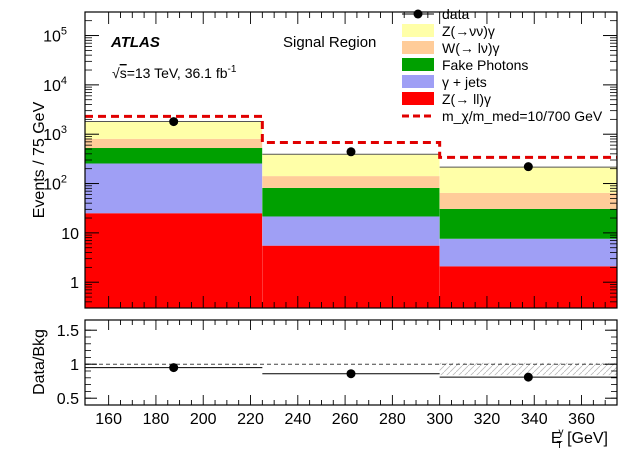 This screenshot has width=618, height=452. I want to click on ratio-uncertainty-band, so click(528, 369).